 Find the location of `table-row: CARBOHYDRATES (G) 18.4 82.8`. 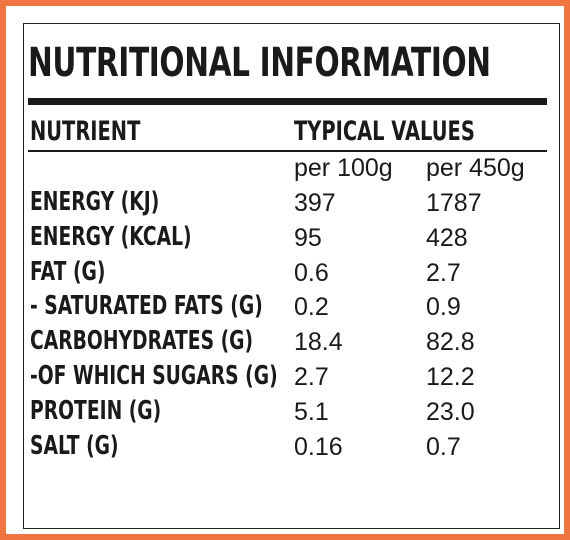

table-row: CARBOHYDRATES (G) 18.4 82.8 is located at coordinates (285, 343).